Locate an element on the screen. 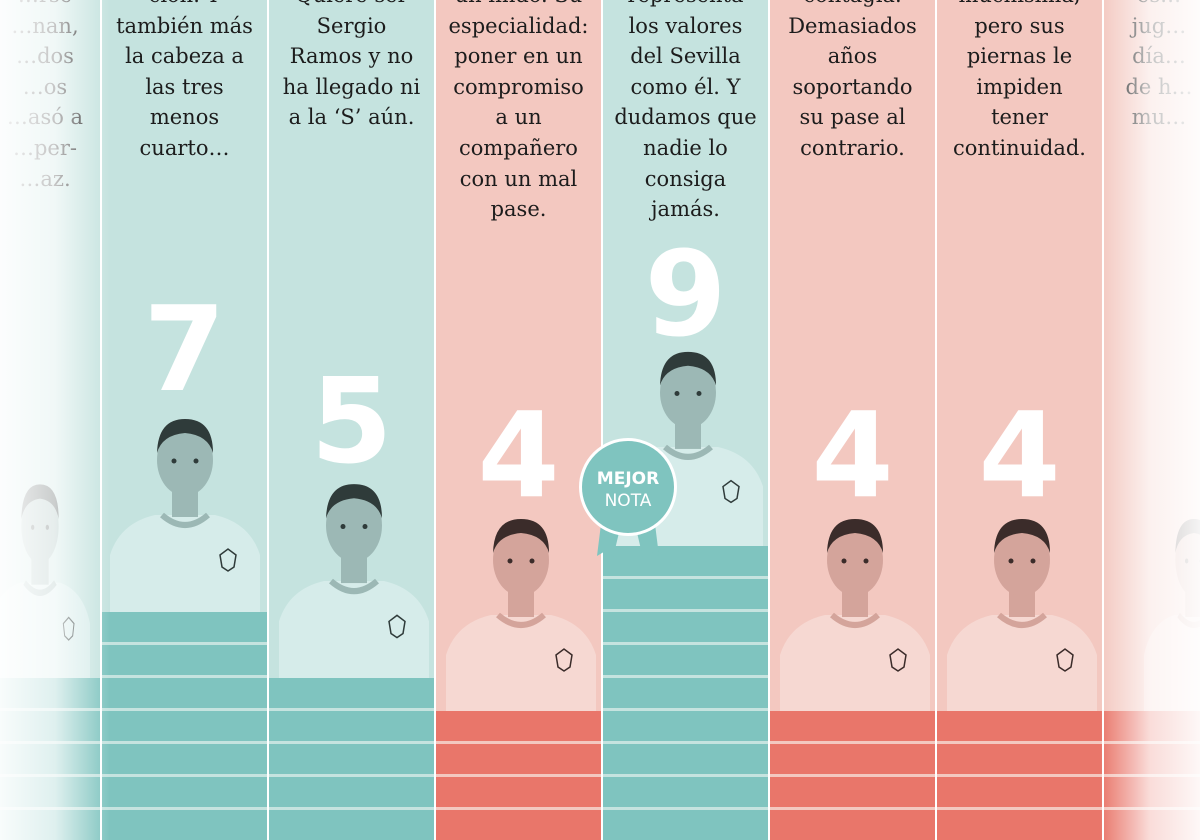 This screenshot has width=1200, height=840. comment-line: …rse is located at coordinates (48, 5).